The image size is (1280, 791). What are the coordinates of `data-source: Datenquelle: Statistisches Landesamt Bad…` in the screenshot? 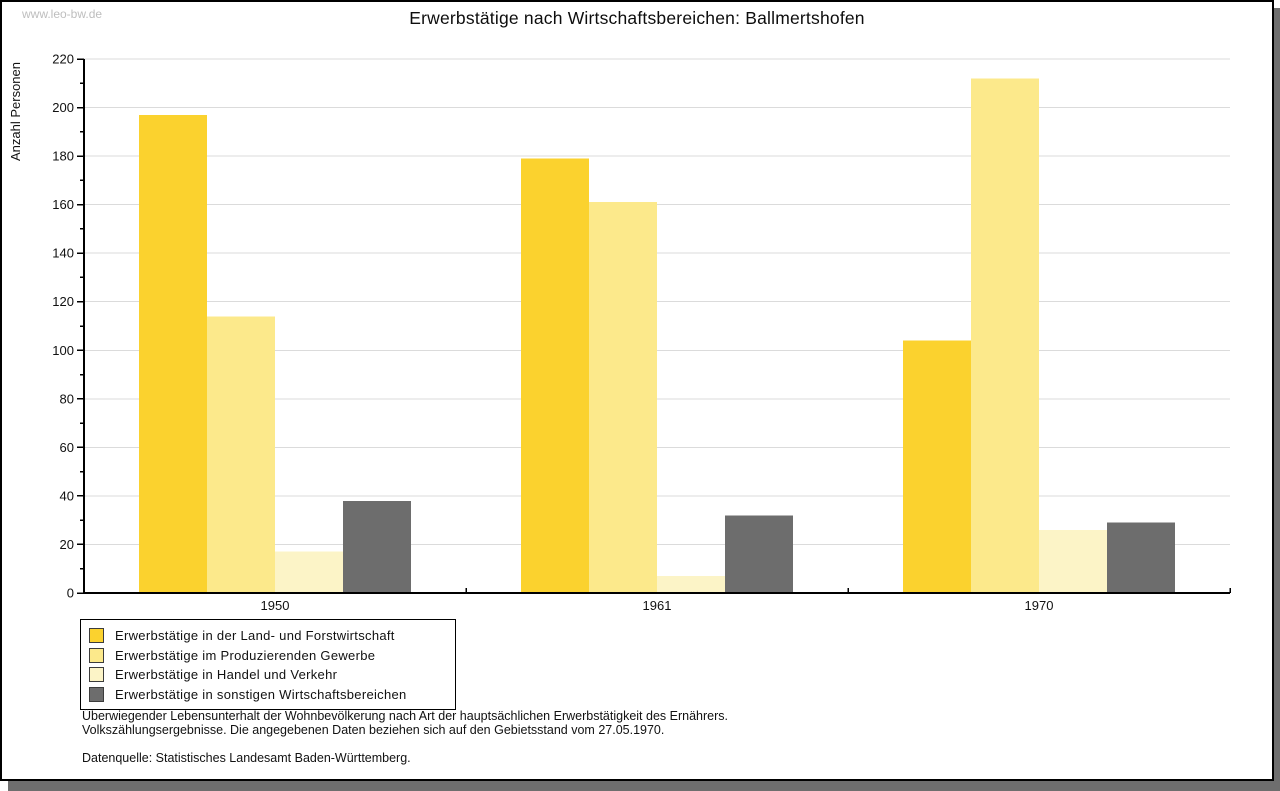 It's located at (246, 758).